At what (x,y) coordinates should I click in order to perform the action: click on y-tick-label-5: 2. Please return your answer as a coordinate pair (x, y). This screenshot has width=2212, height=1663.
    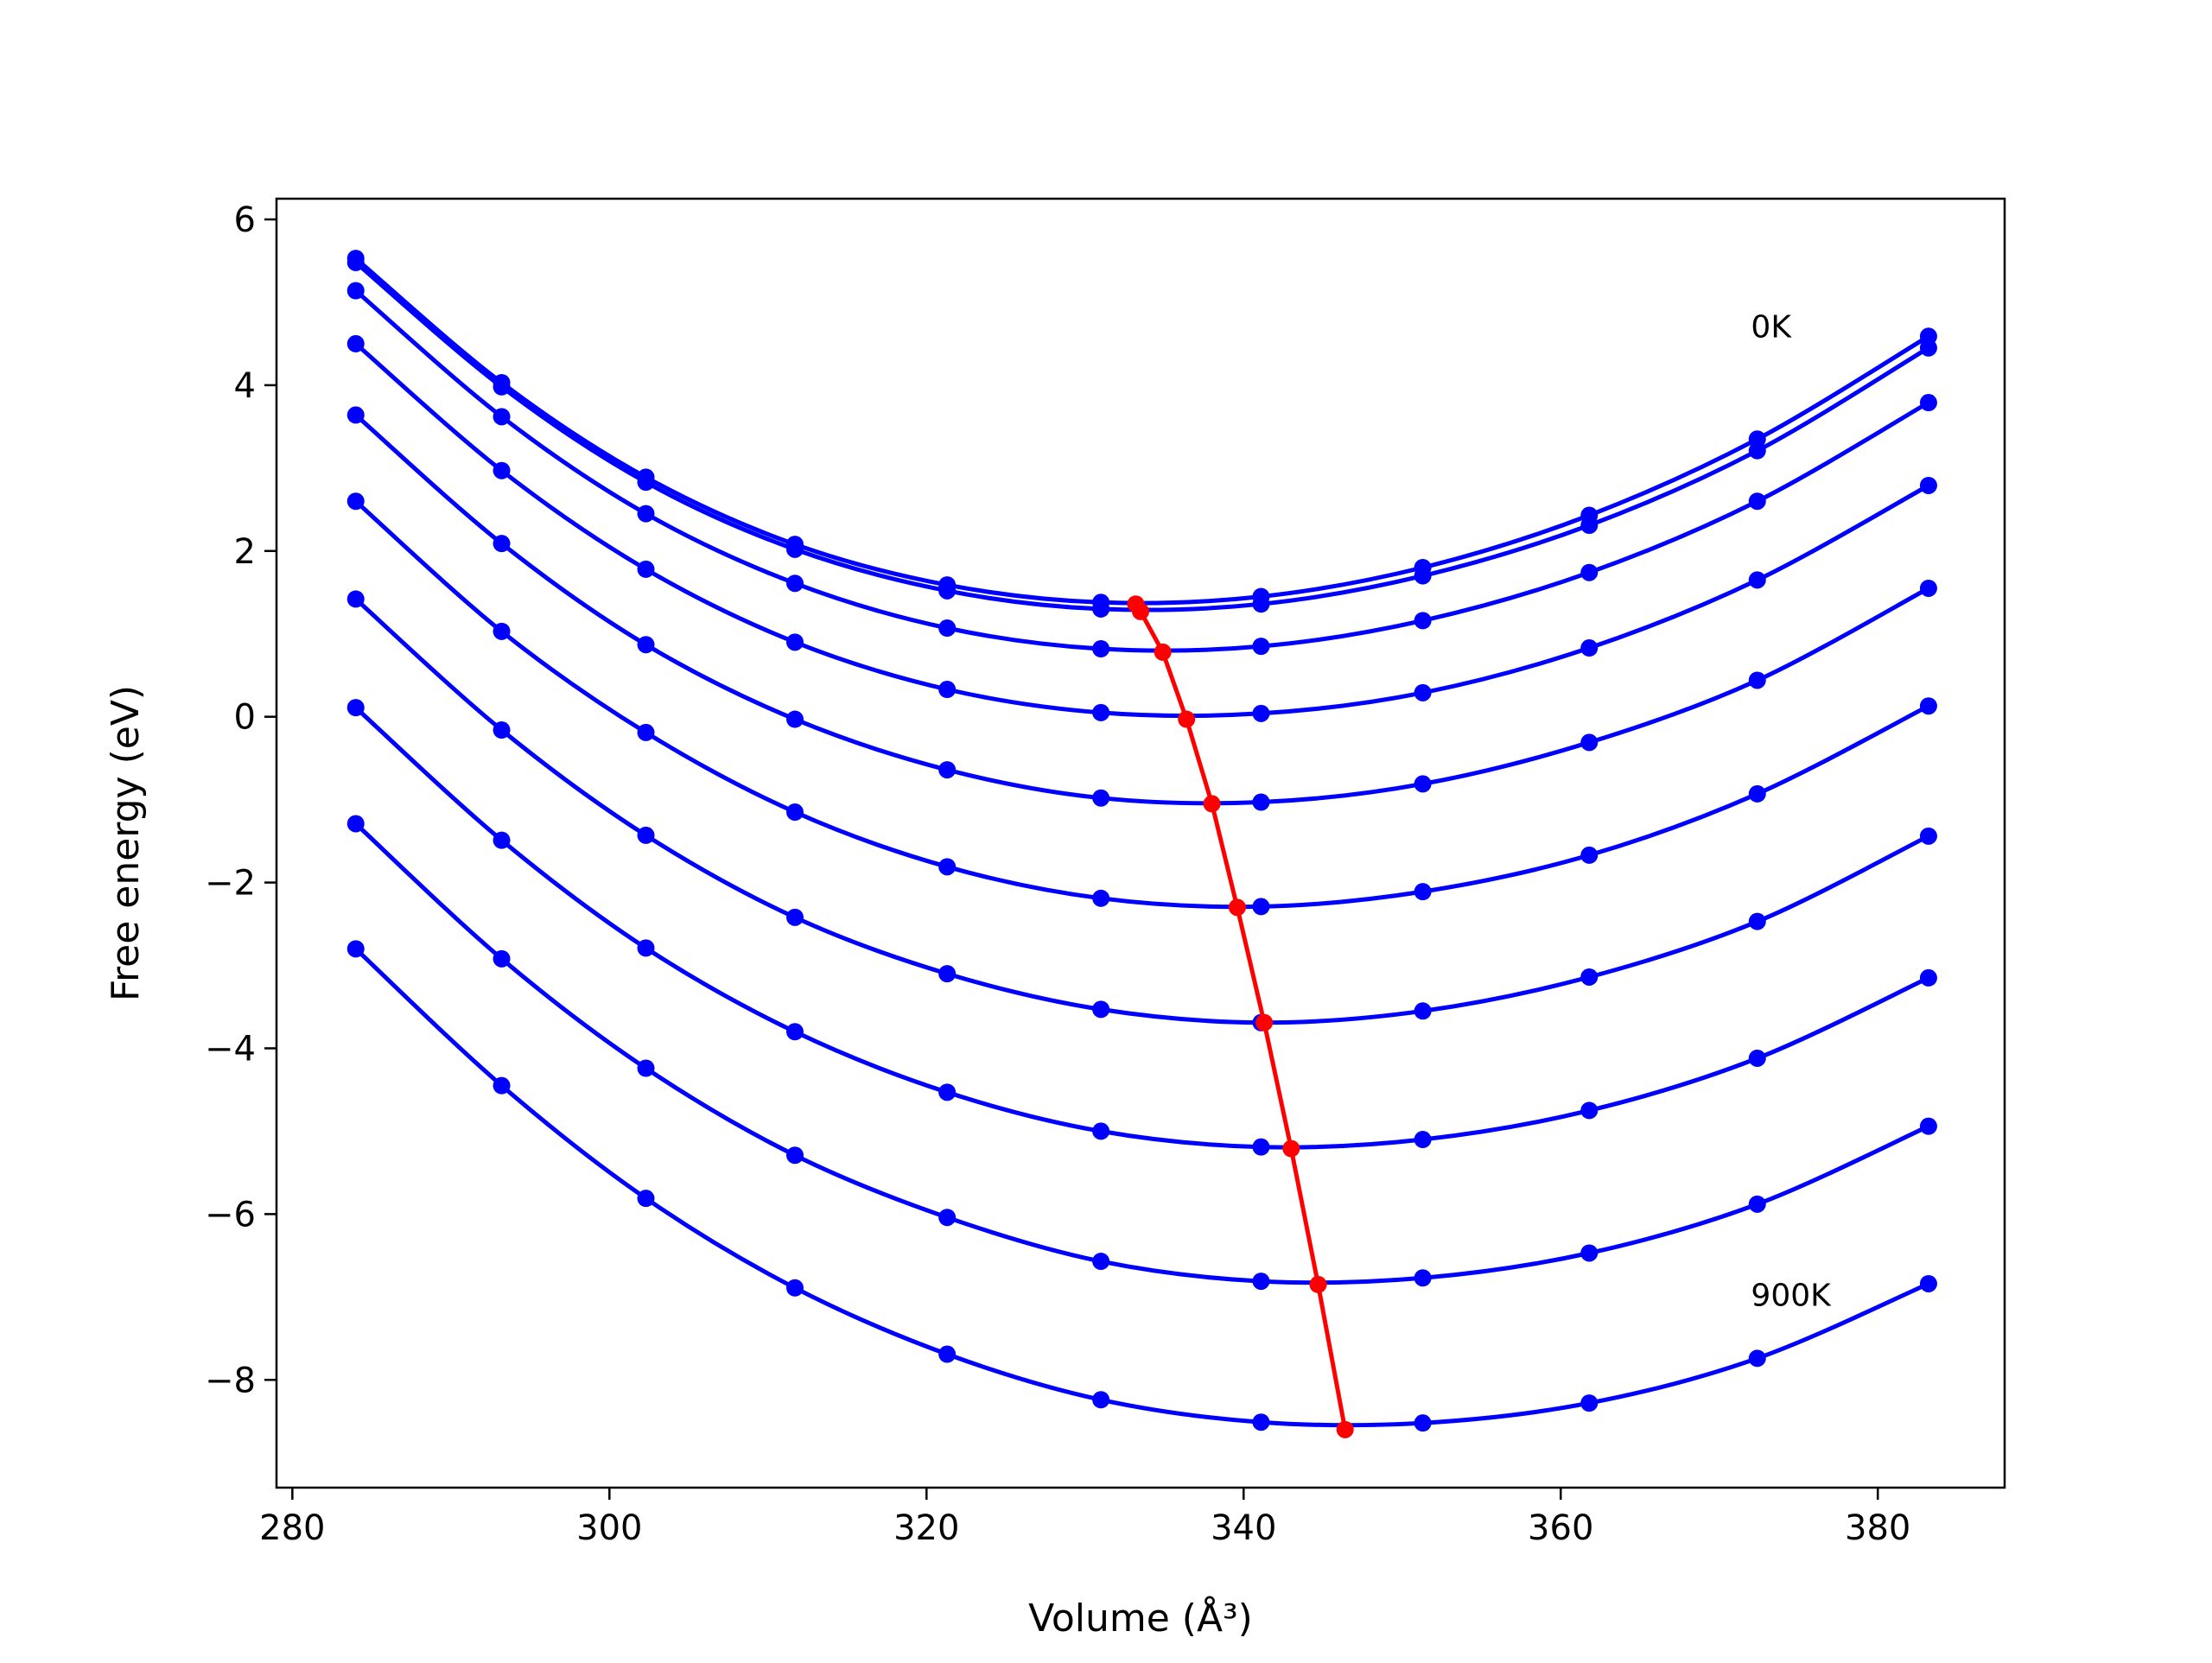
    Looking at the image, I should click on (245, 552).